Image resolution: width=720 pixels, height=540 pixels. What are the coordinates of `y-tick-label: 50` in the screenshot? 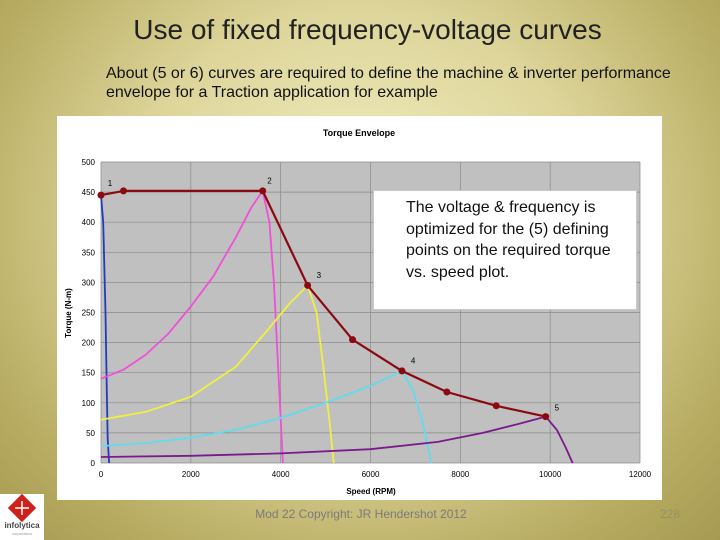 It's located at (90, 433).